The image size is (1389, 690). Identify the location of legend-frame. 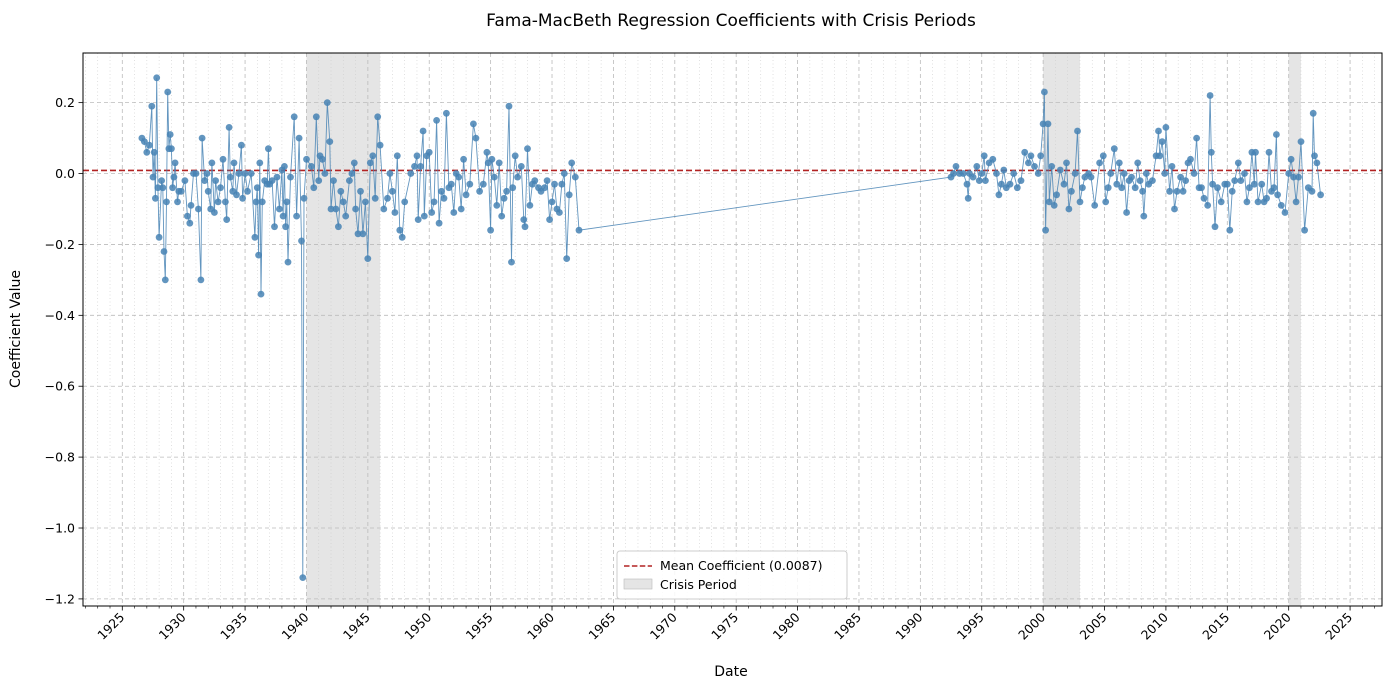
(732, 575).